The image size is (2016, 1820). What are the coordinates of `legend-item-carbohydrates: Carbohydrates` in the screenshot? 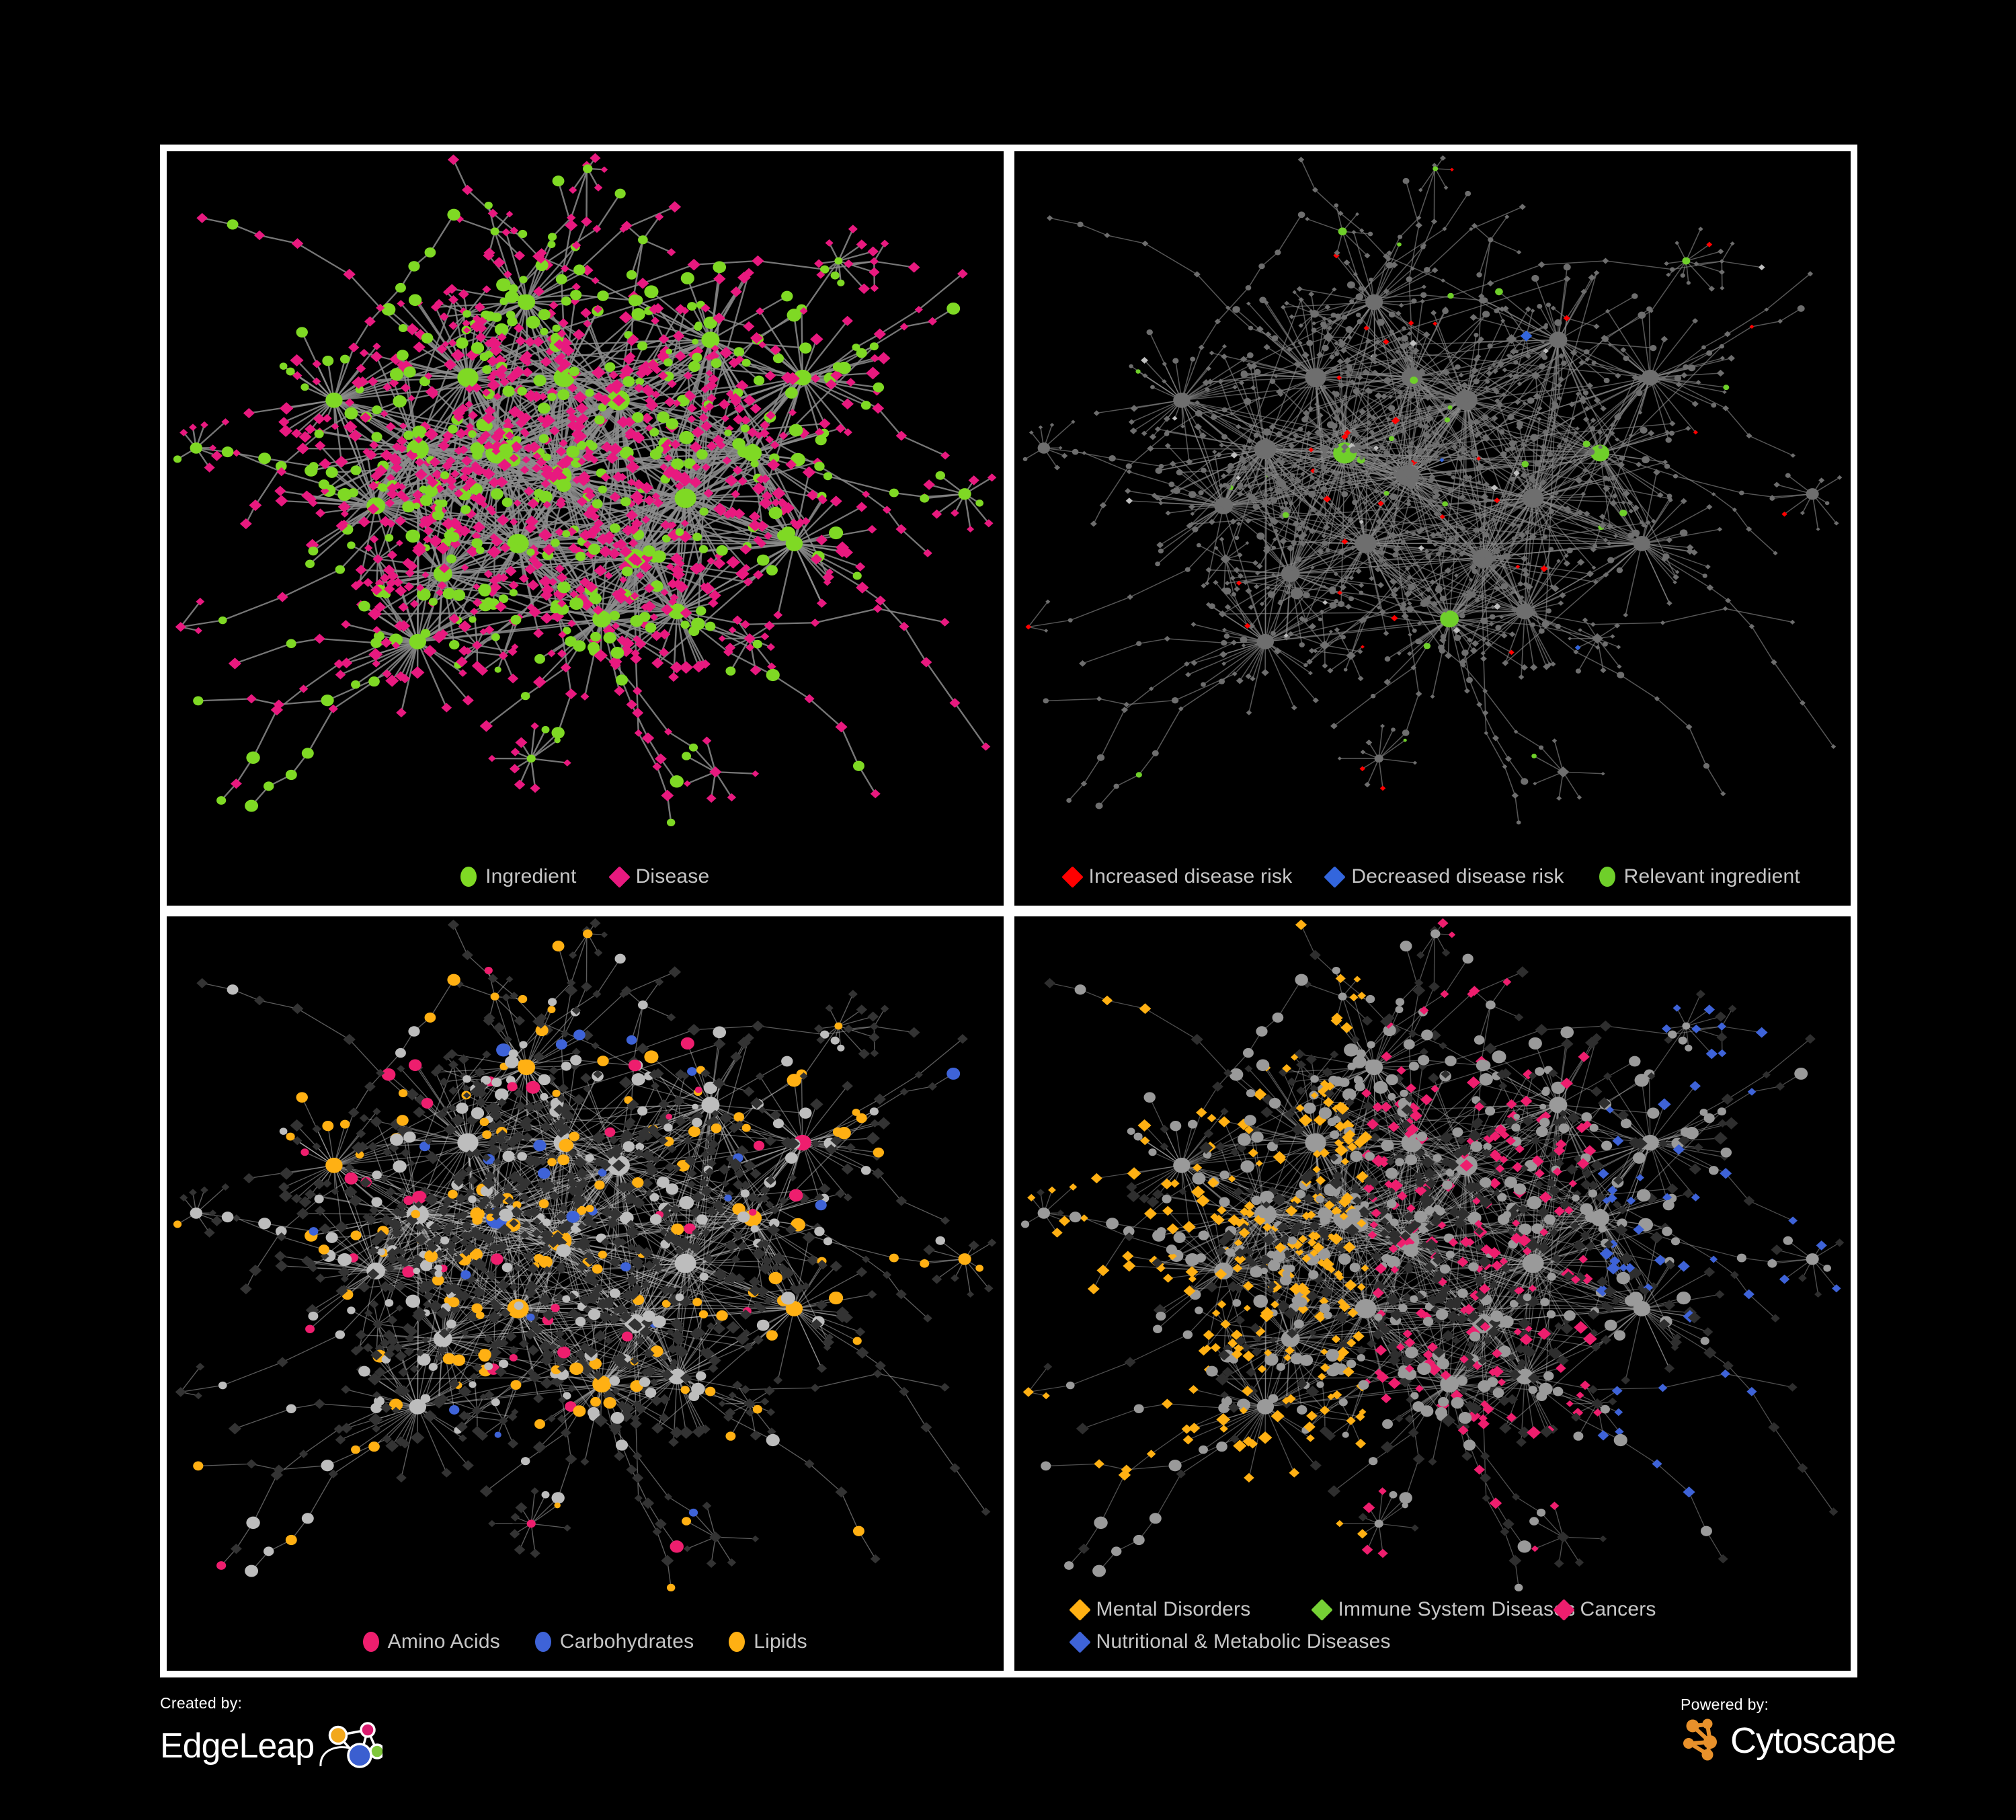 It's located at (614, 1641).